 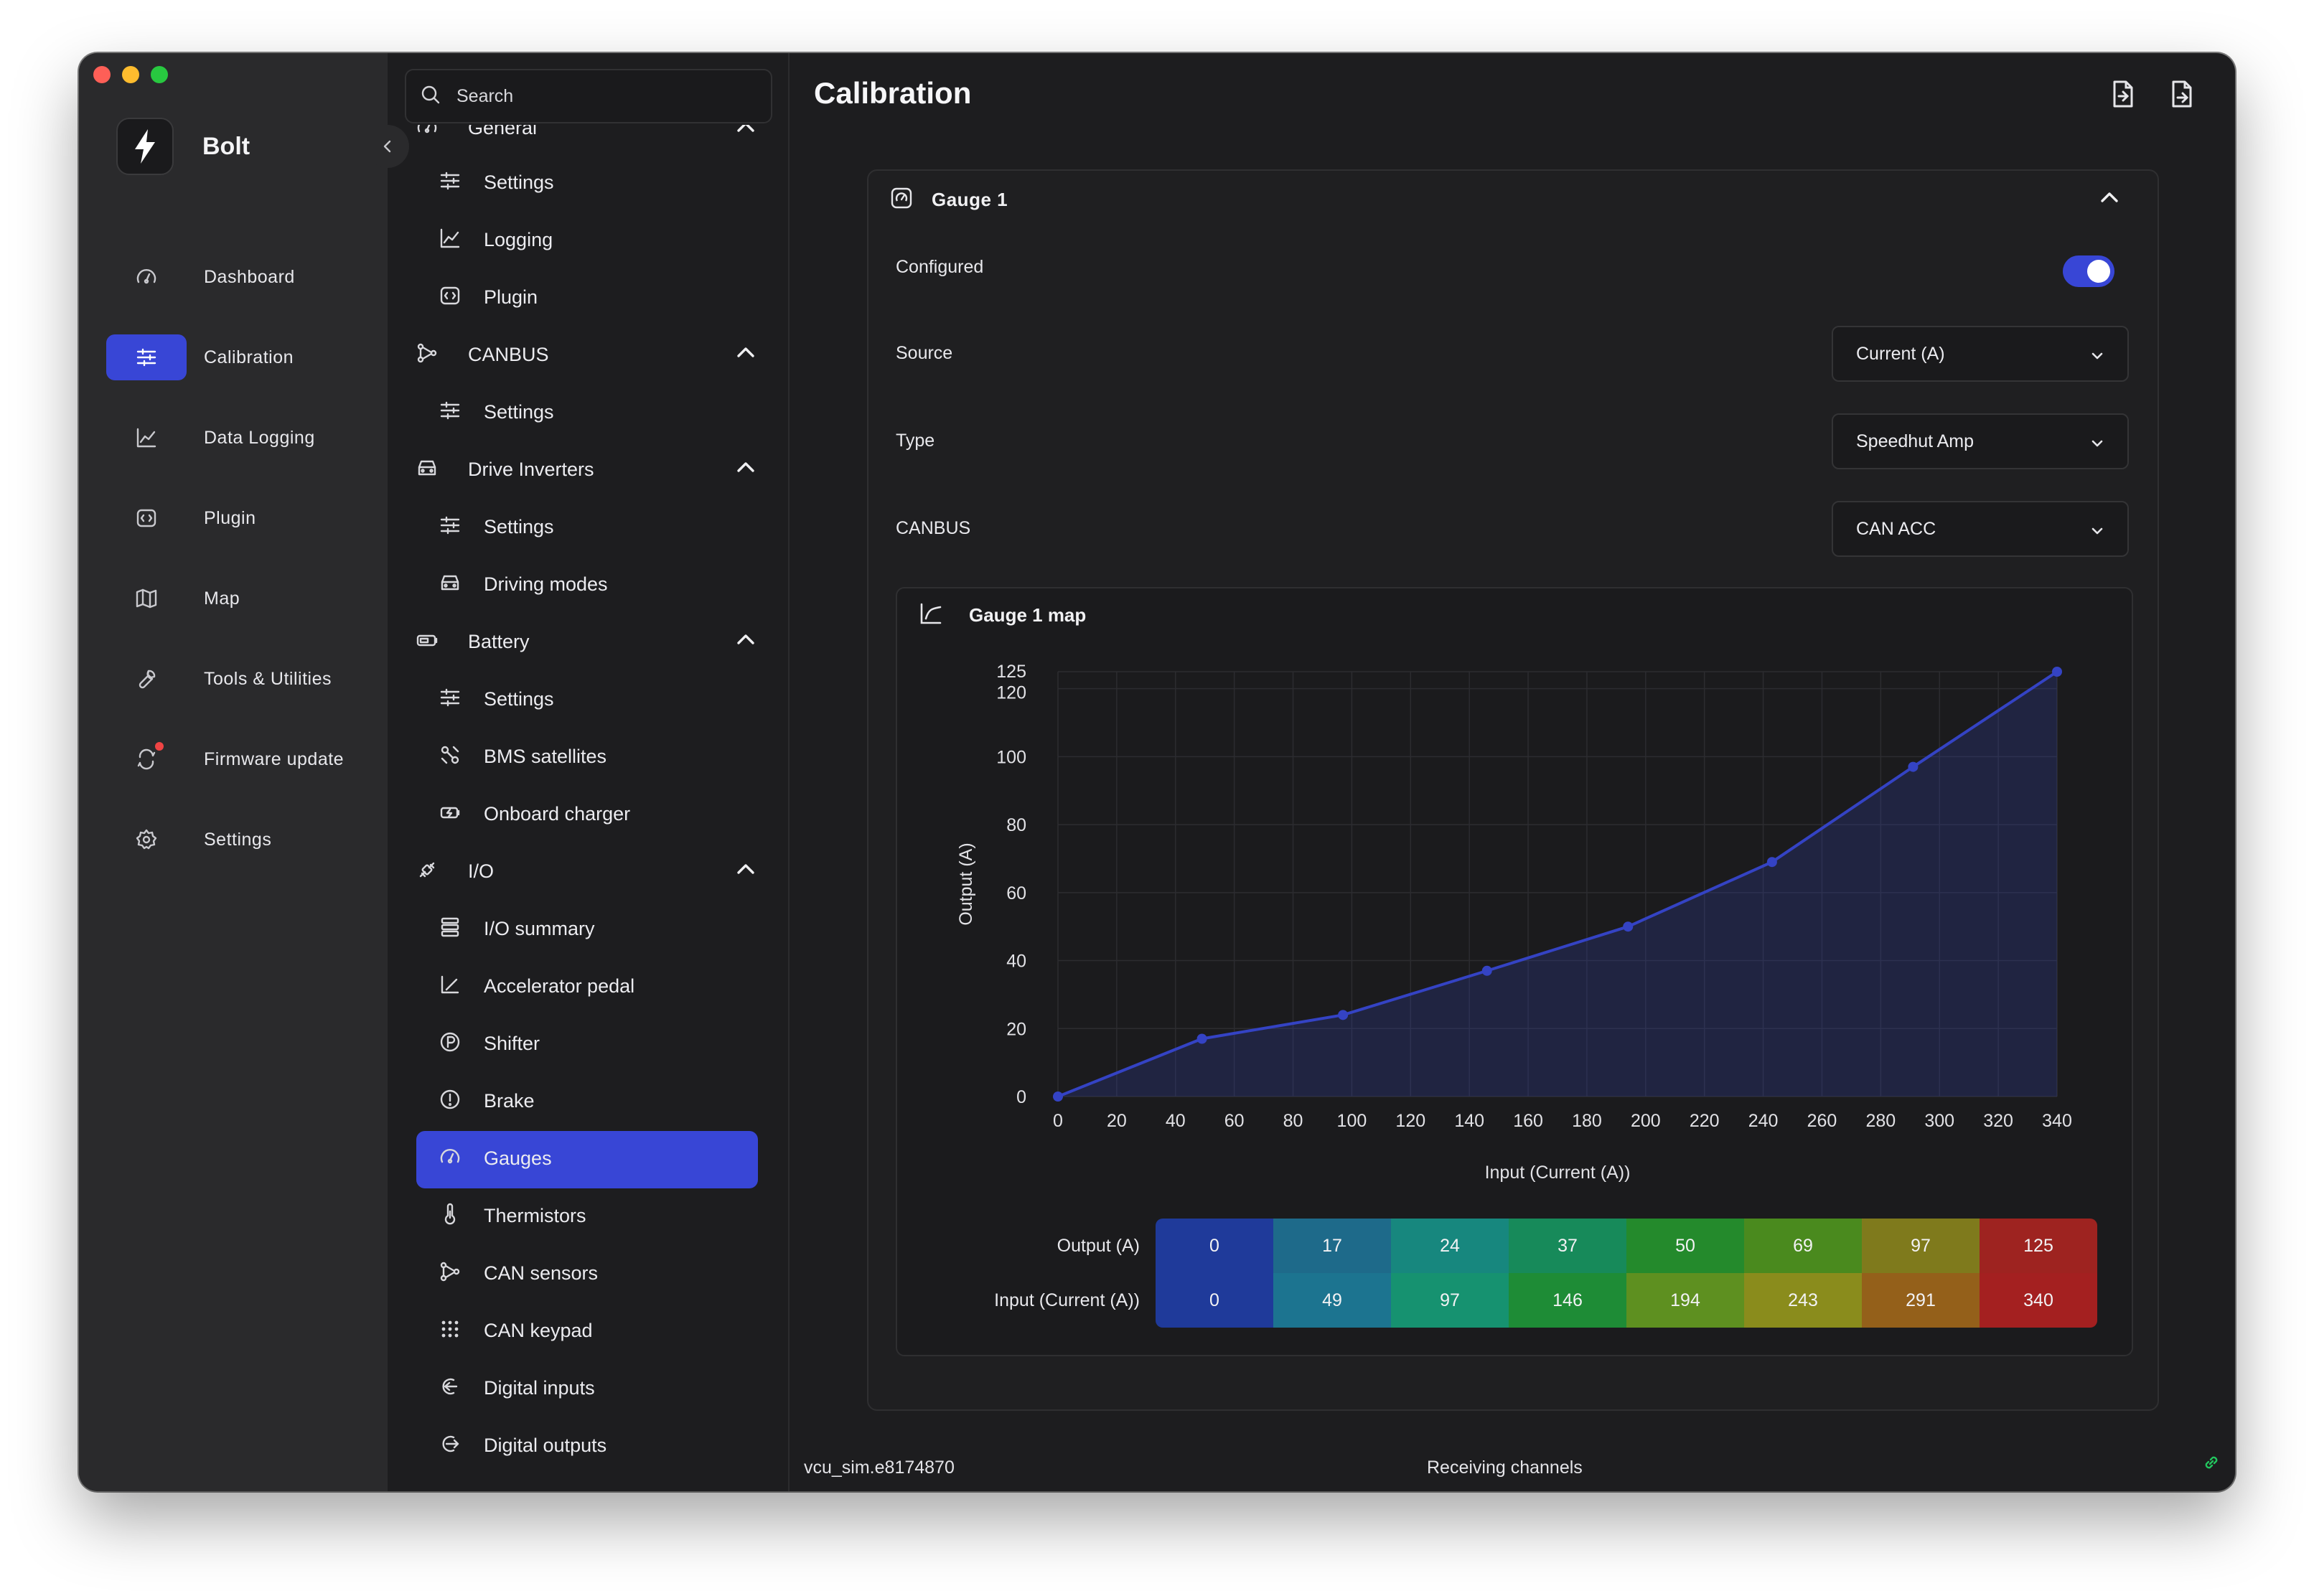 I want to click on search-icon, so click(x=430, y=96).